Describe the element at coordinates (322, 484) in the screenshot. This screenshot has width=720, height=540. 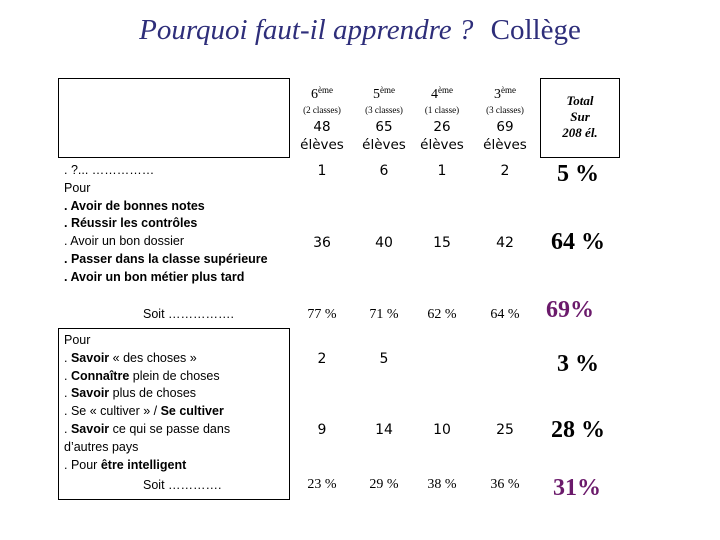
I see `s2-pct-6: 23 %` at that location.